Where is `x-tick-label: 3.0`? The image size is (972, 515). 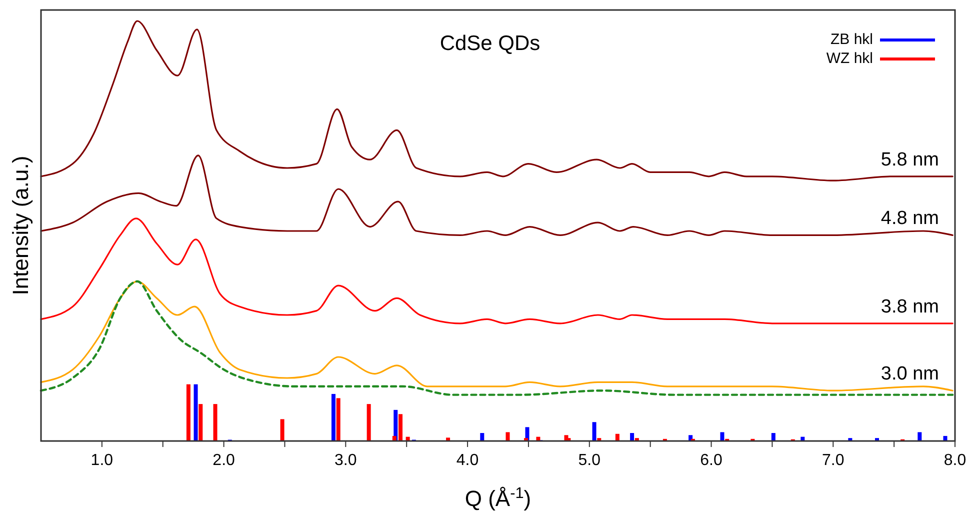
x-tick-label: 3.0 is located at coordinates (345, 460).